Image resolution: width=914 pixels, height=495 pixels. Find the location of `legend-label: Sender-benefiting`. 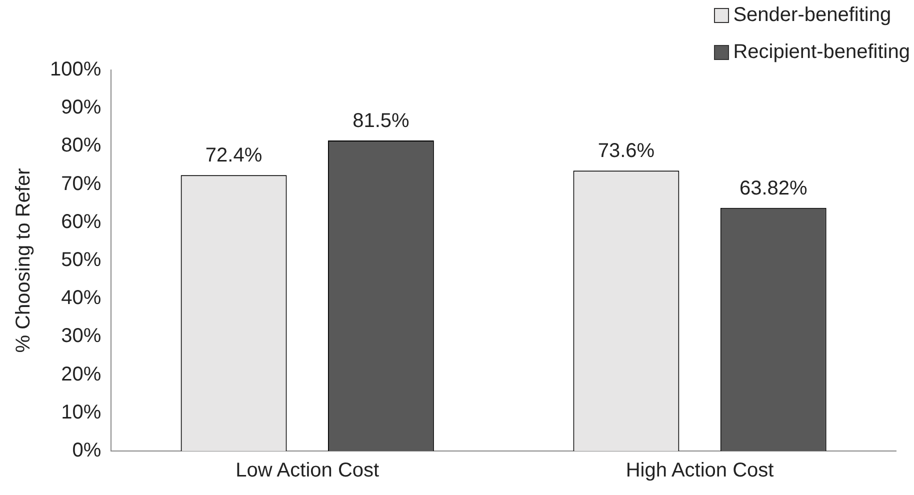

legend-label: Sender-benefiting is located at coordinates (812, 15).